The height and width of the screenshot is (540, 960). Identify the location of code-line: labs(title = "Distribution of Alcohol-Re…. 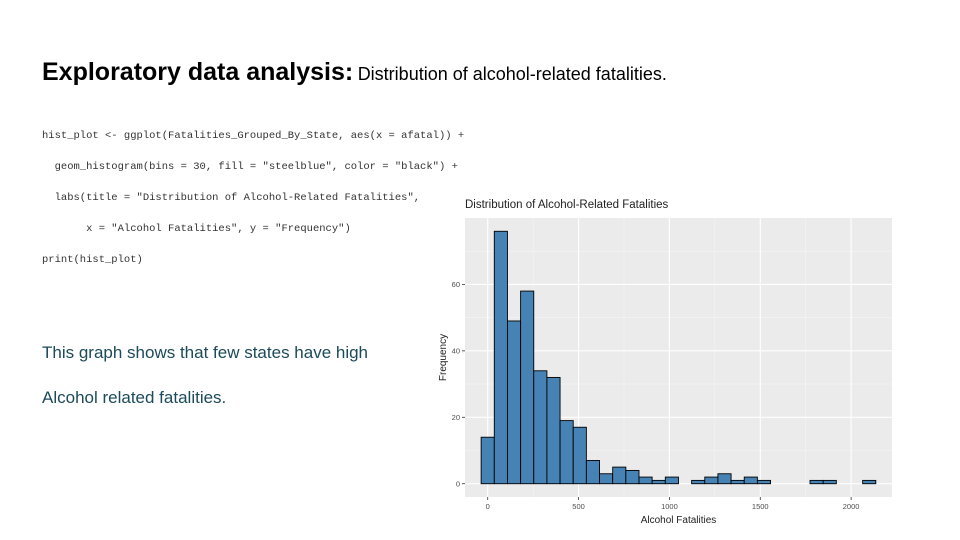
(231, 198).